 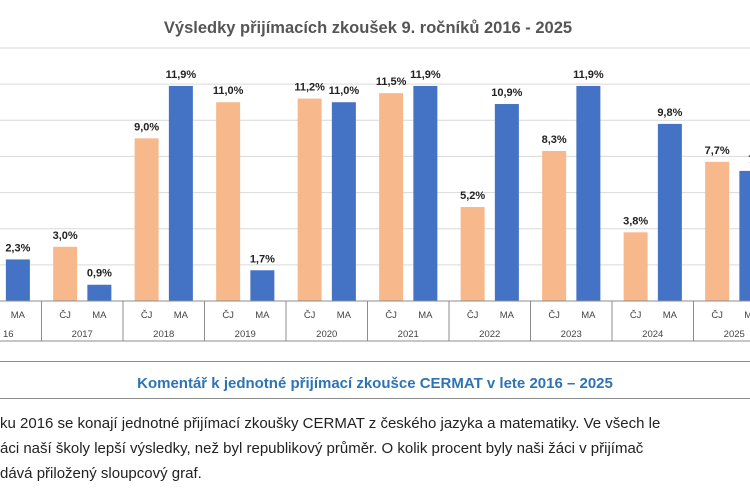 I want to click on bar-2018-cj, so click(x=146, y=219).